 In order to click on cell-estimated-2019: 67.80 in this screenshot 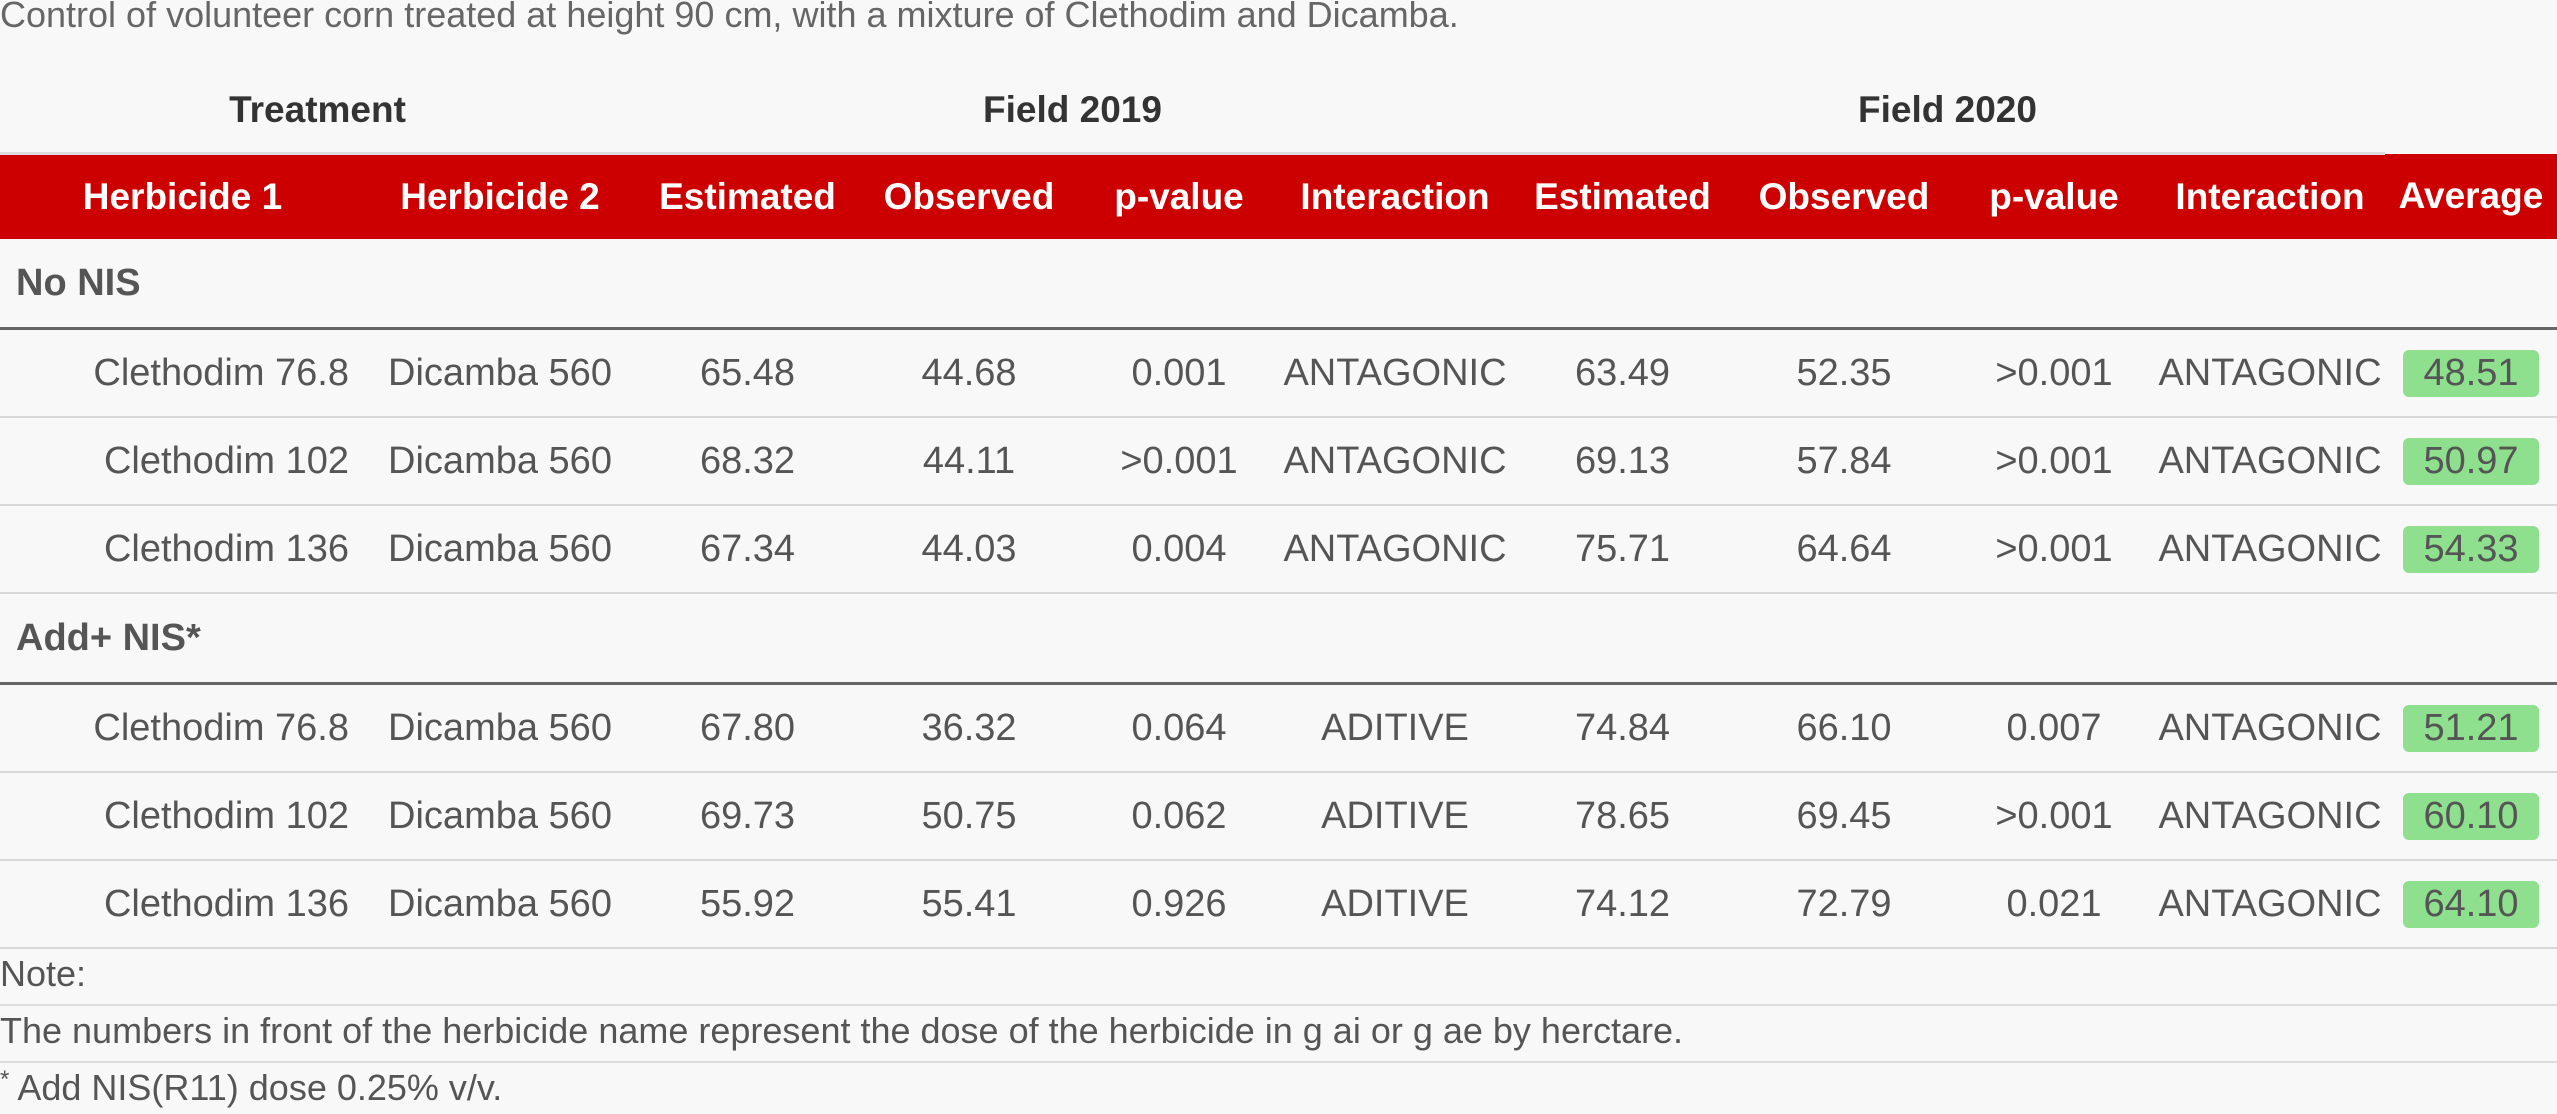, I will do `click(747, 728)`.